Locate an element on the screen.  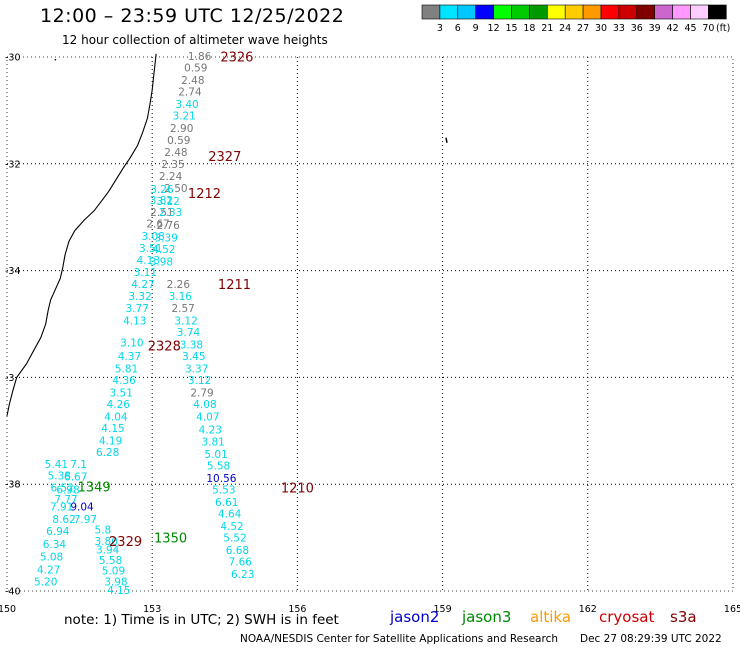
wave-height-value: 2.57 is located at coordinates (182, 309).